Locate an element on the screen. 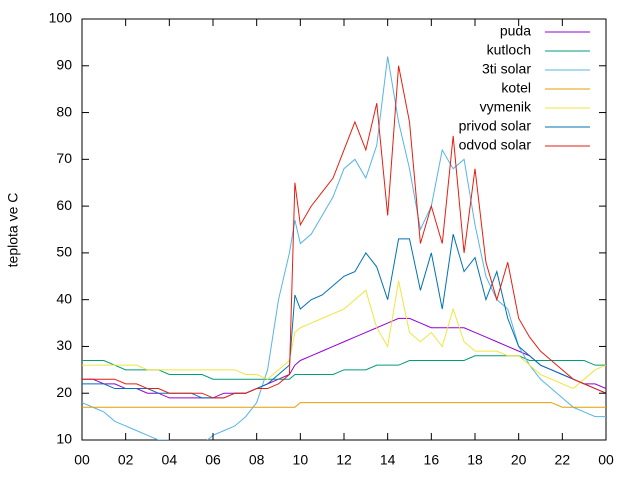 The width and height of the screenshot is (640, 480). y-tick-label: 80 is located at coordinates (64, 111).